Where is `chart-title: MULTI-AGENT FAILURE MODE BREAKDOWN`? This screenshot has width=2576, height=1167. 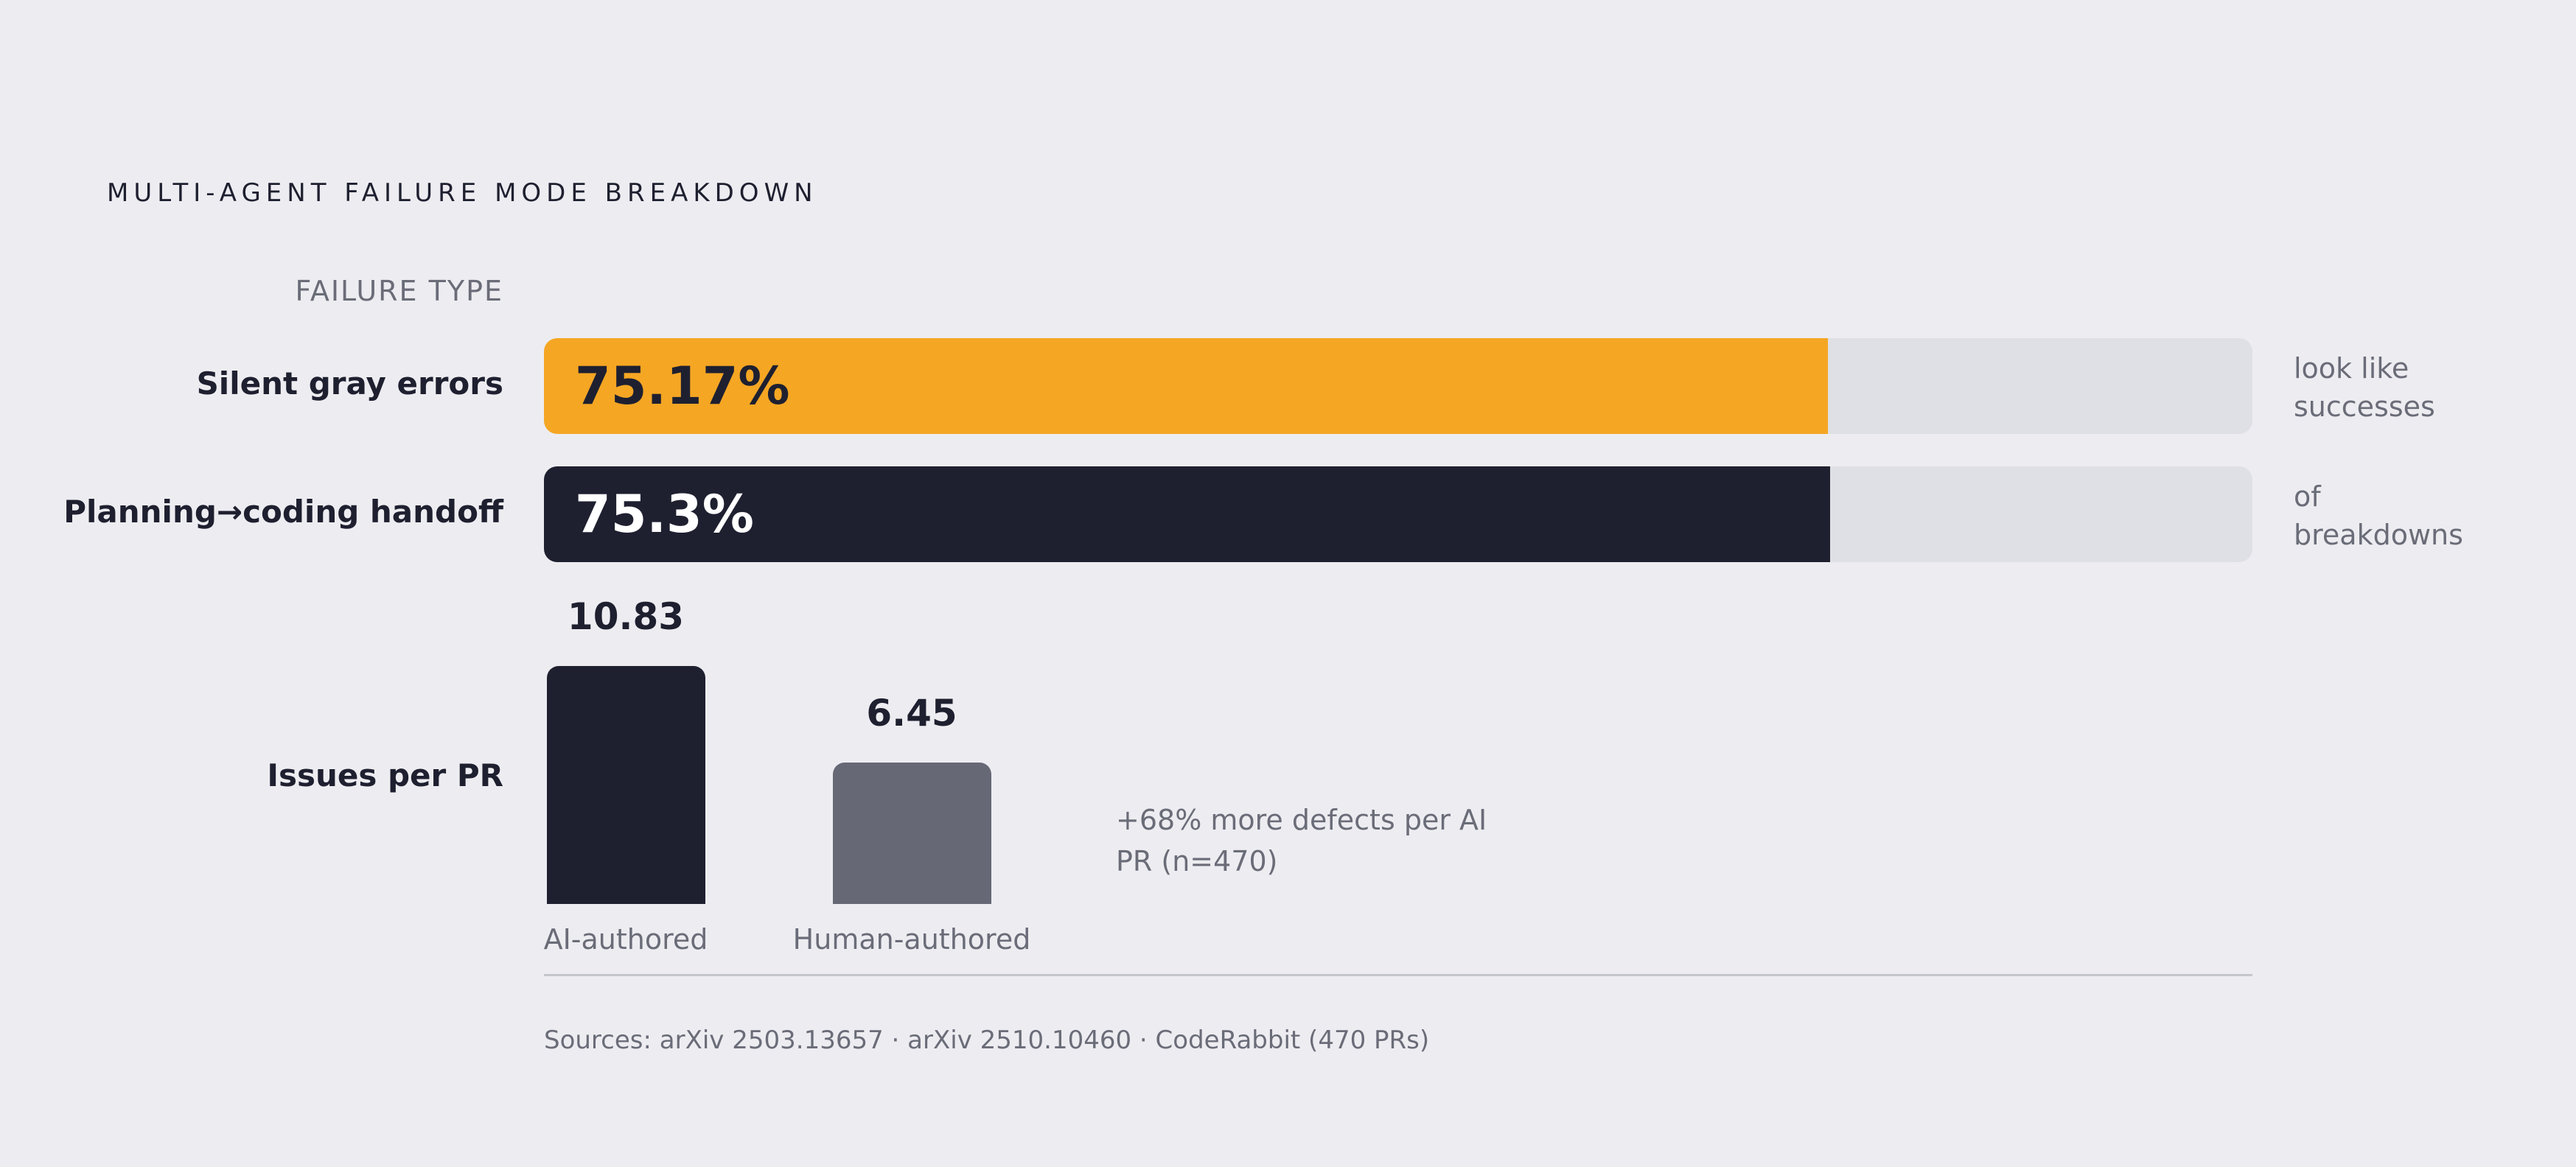
chart-title: MULTI-AGENT FAILURE MODE BREAKDOWN is located at coordinates (462, 193).